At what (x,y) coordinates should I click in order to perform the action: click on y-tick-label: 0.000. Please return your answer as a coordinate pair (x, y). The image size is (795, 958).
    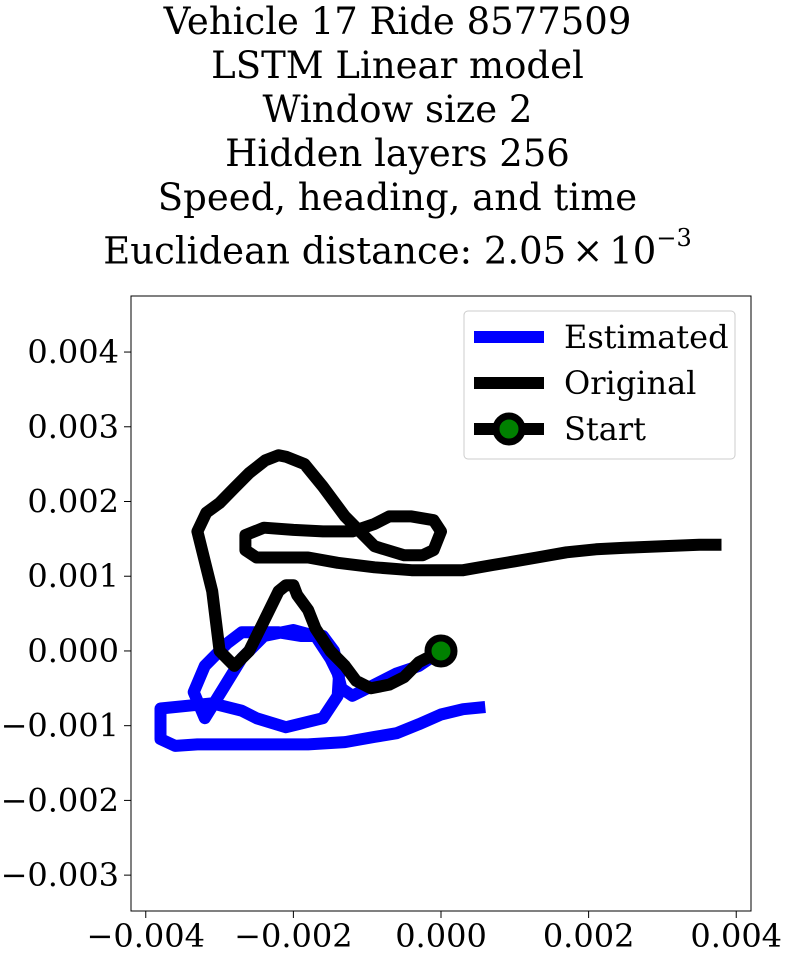
    Looking at the image, I should click on (73, 651).